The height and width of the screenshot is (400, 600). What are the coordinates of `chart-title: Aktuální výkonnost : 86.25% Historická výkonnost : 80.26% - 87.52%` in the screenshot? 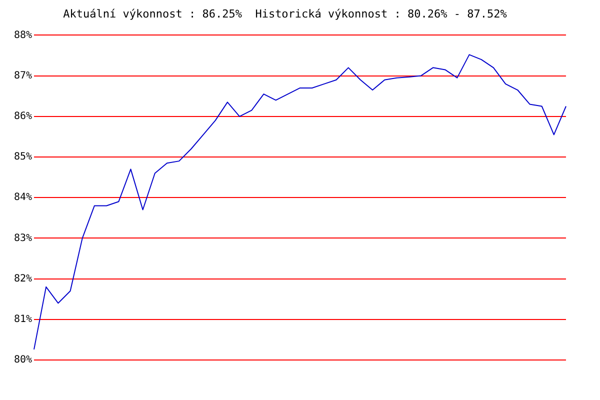 It's located at (285, 13).